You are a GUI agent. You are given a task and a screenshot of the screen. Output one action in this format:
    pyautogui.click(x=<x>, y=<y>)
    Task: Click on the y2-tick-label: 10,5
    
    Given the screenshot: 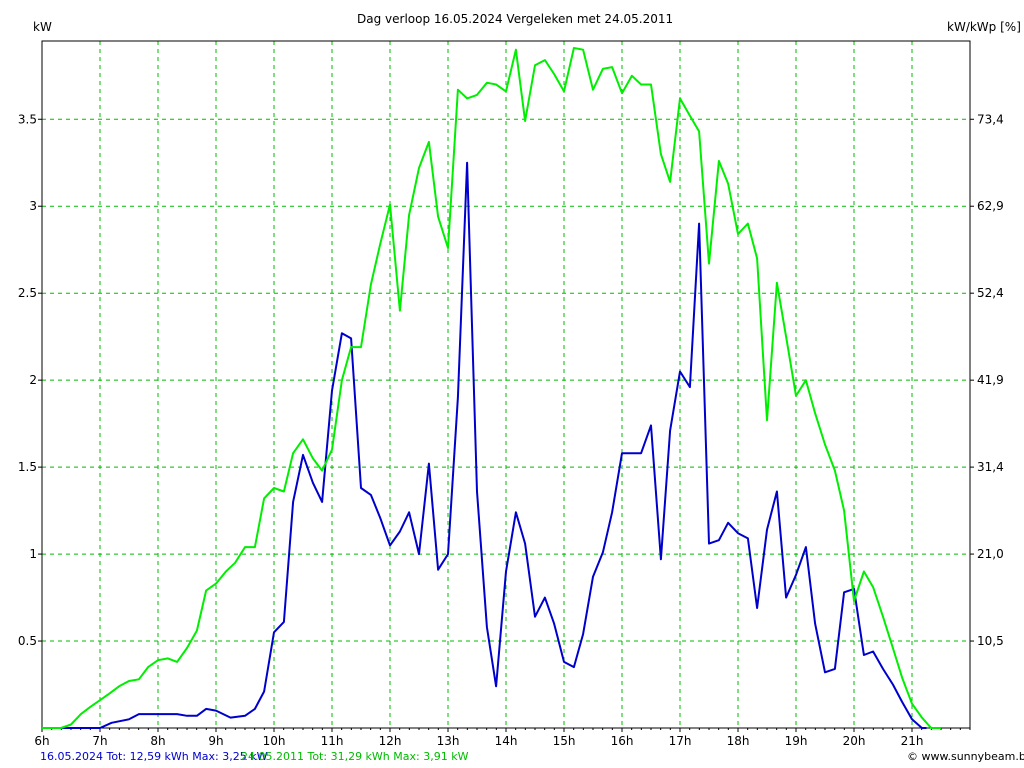 What is the action you would take?
    pyautogui.click(x=990, y=641)
    